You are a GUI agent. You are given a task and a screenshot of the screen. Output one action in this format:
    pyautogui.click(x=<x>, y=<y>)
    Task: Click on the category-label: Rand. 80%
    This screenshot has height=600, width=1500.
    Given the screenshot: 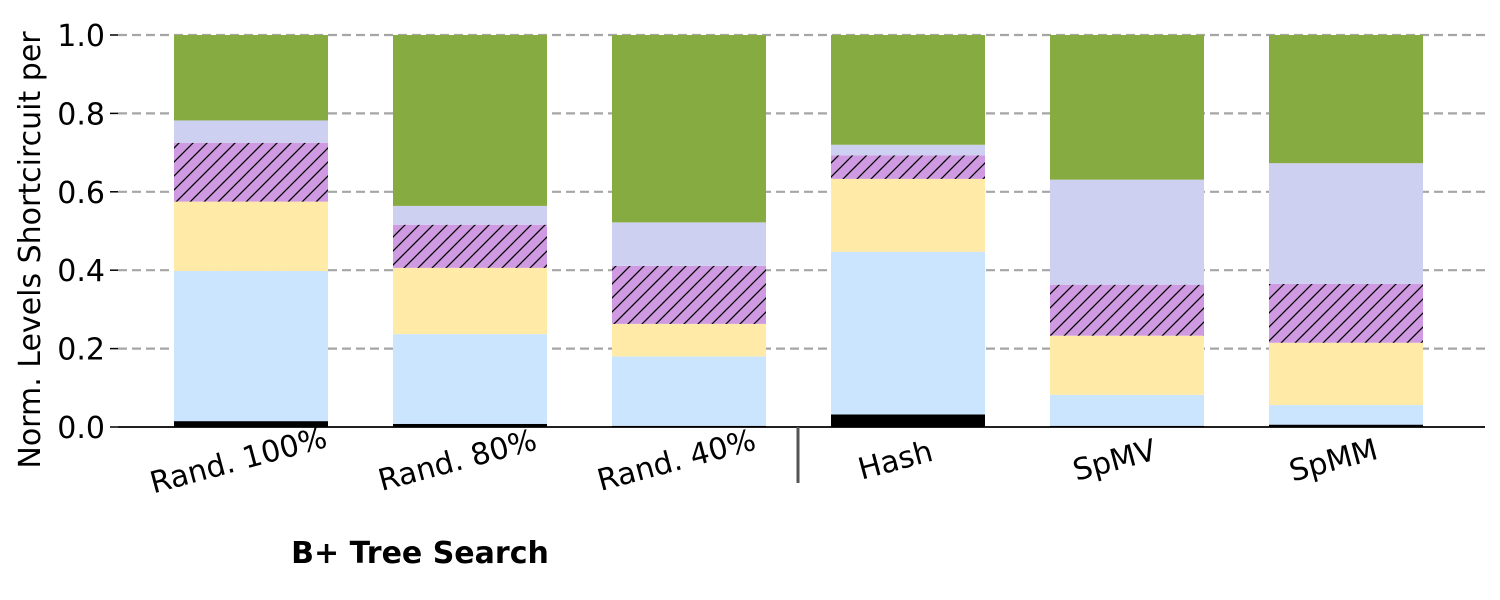 What is the action you would take?
    pyautogui.click(x=458, y=461)
    